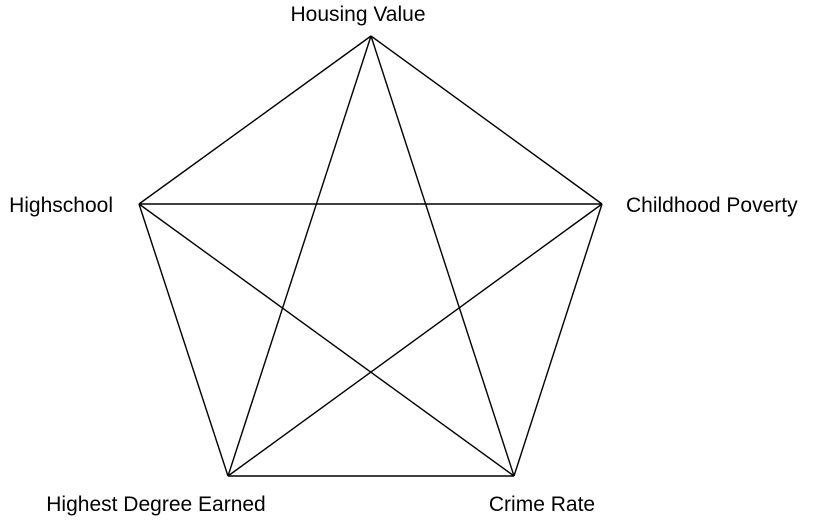  I want to click on label-highest-degree-earned: Highest Degree Earned, so click(155, 504).